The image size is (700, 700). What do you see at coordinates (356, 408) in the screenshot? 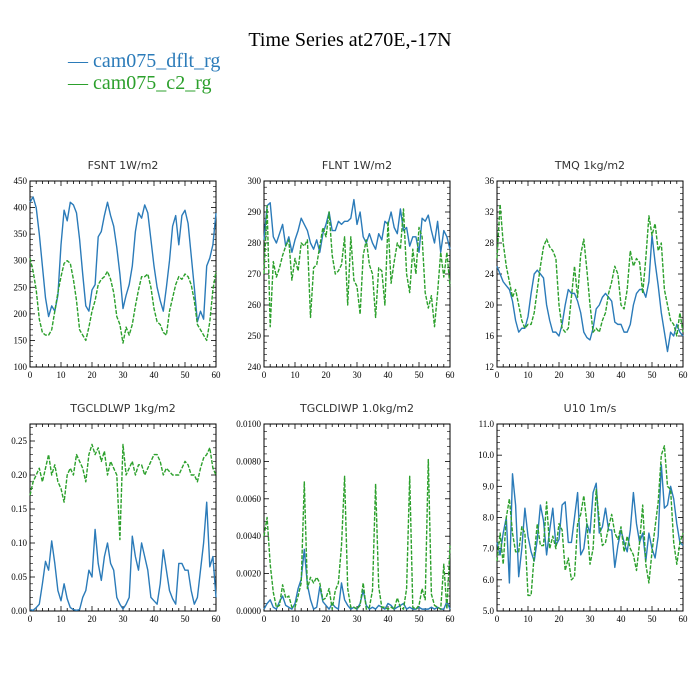
I see `panel-title: TGCLDIWP 1.0kg/m2` at bounding box center [356, 408].